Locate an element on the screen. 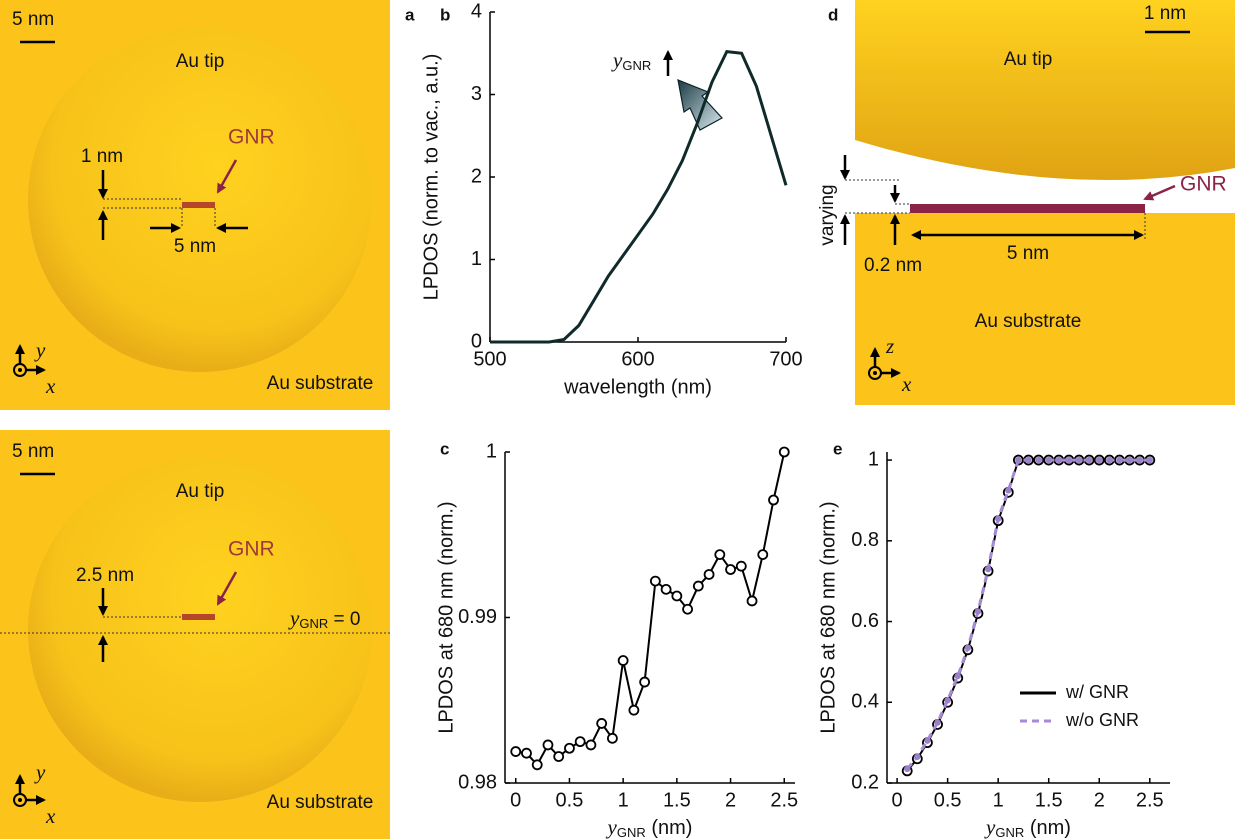  y-tick-label: 3 is located at coordinates (476, 94).